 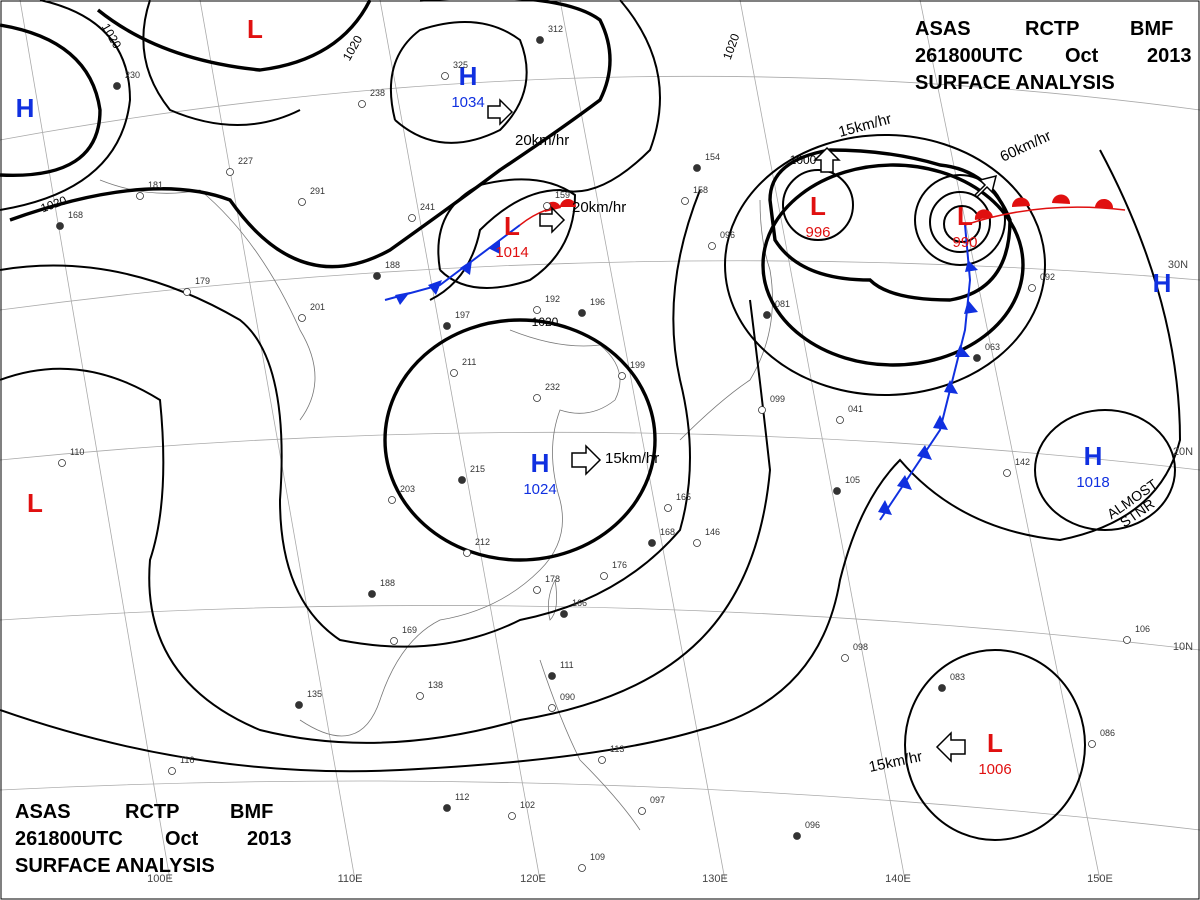 I want to click on station-pressure: 113, so click(x=617, y=749).